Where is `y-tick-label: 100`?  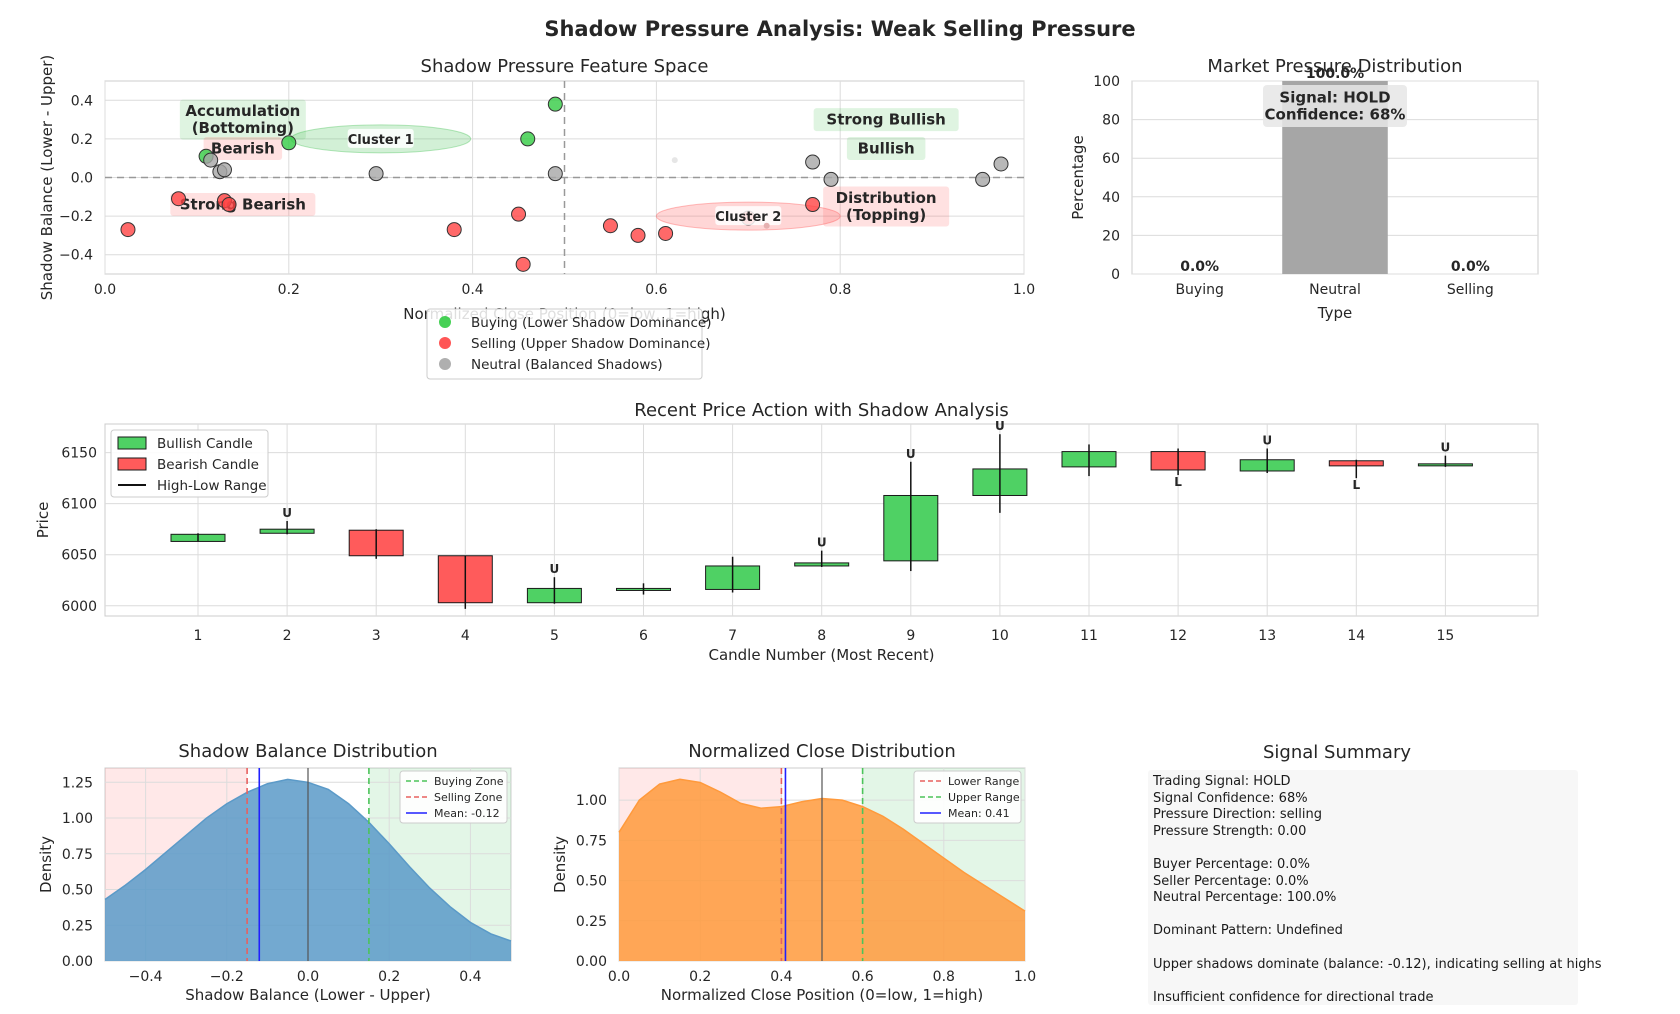 y-tick-label: 100 is located at coordinates (1106, 82).